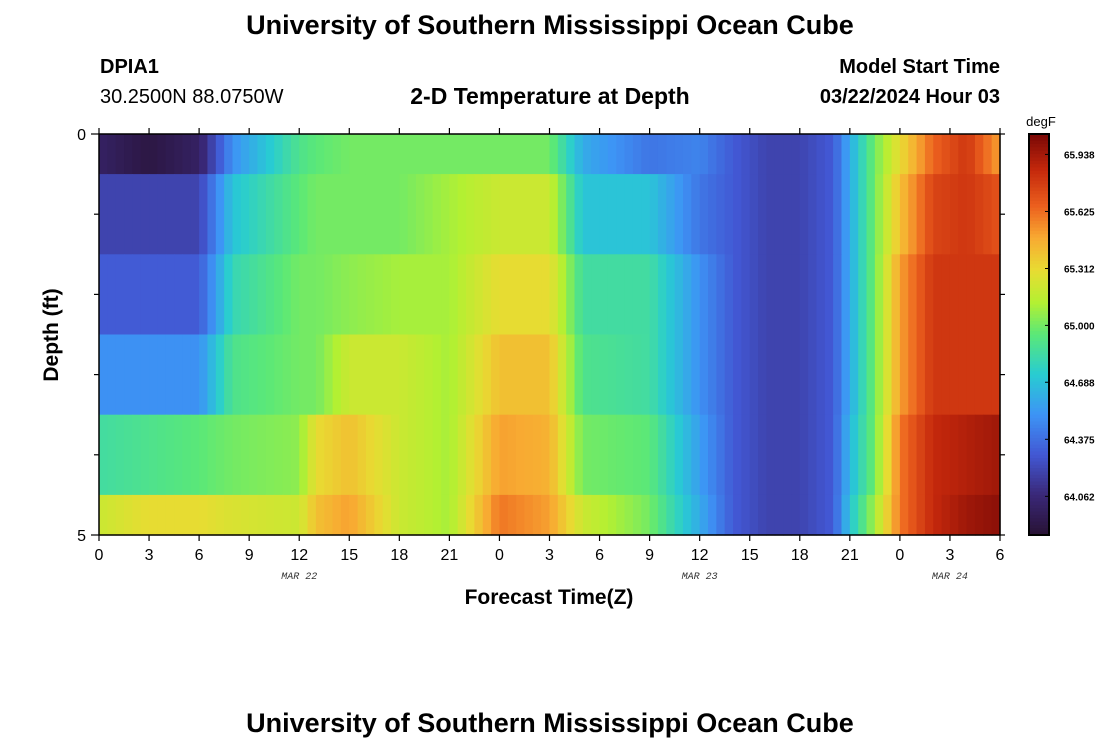 This screenshot has width=1100, height=750. Describe the element at coordinates (550, 455) in the screenshot. I see `heatmap-row` at that location.